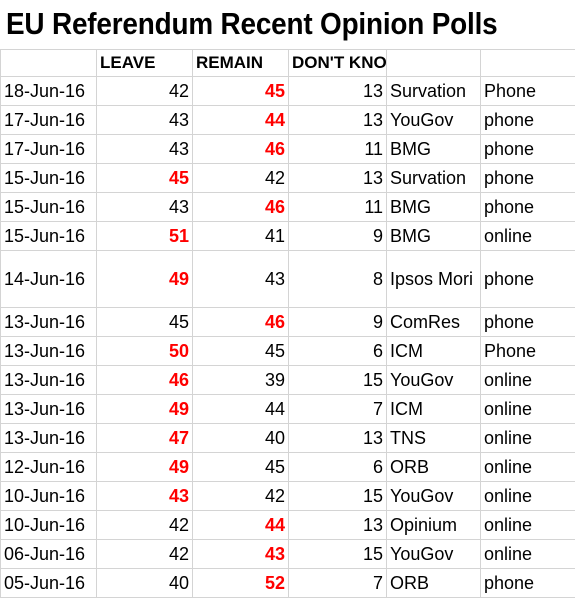 Image resolution: width=575 pixels, height=598 pixels. Describe the element at coordinates (49, 63) in the screenshot. I see `header-date` at that location.